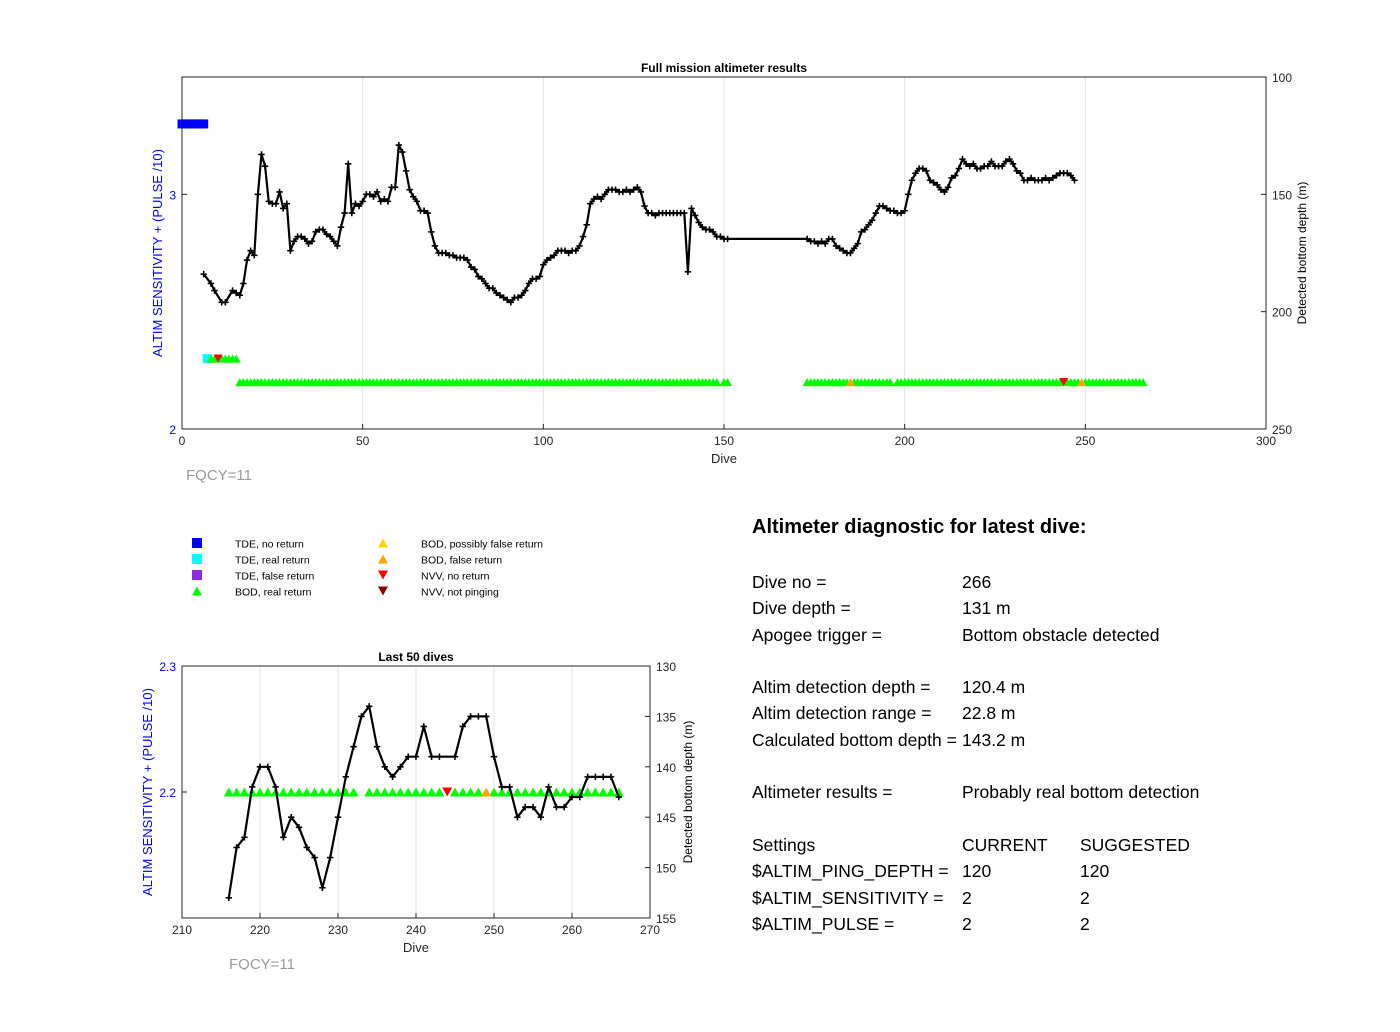 The width and height of the screenshot is (1400, 1032). I want to click on y-right-tick-label: 100, so click(1282, 78).